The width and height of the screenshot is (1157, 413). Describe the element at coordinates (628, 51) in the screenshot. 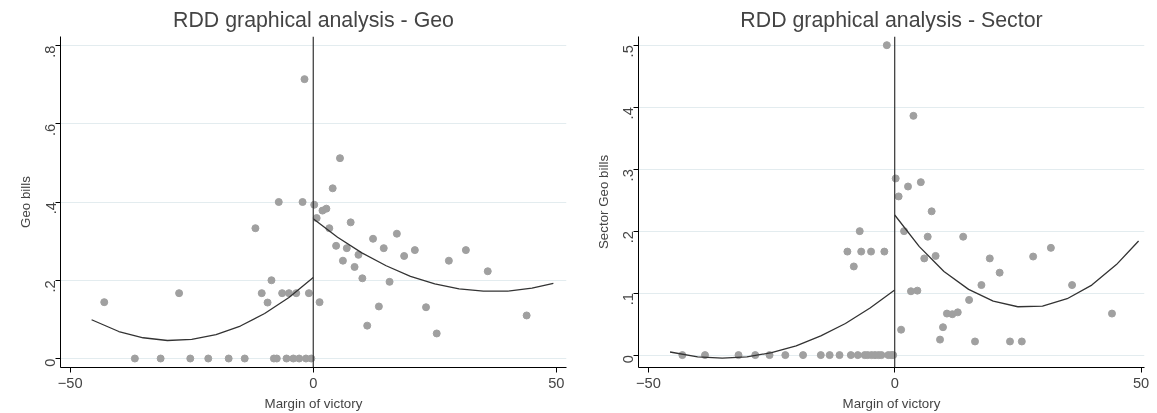

I see `y-tick-label: .5` at that location.